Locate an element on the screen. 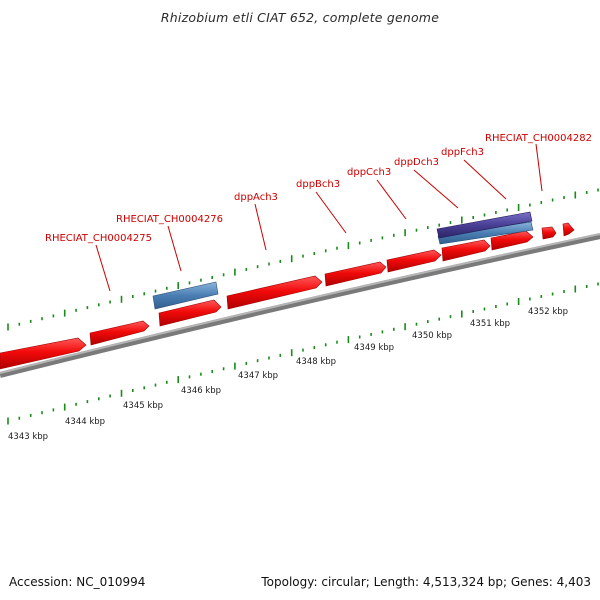  gene-label: dppFch3 is located at coordinates (462, 152).